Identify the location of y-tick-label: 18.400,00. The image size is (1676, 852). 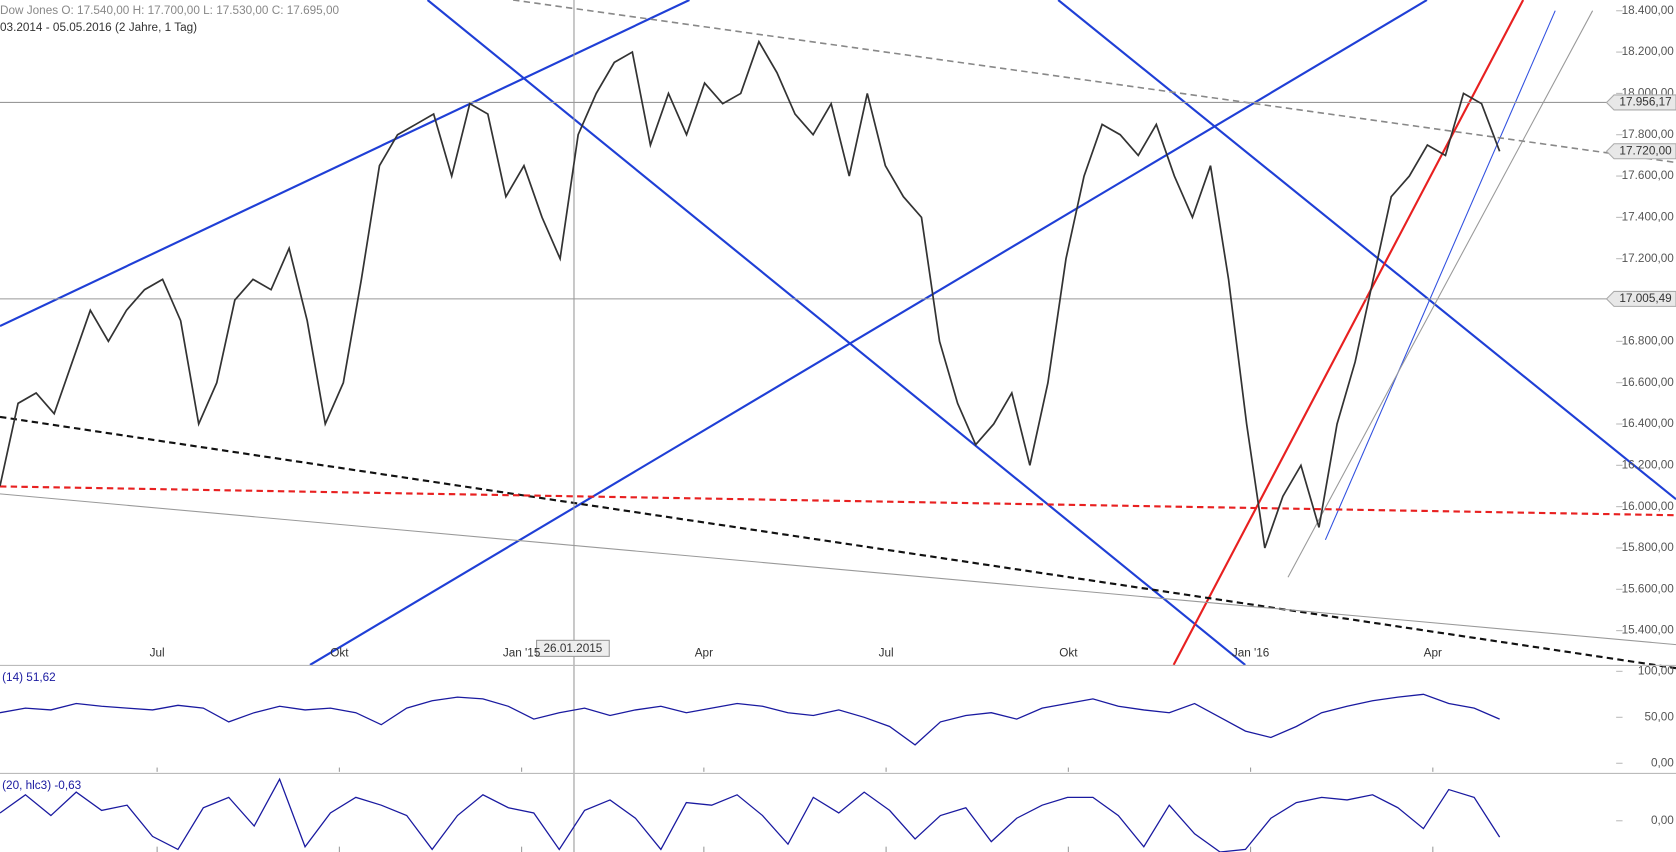
(1648, 10).